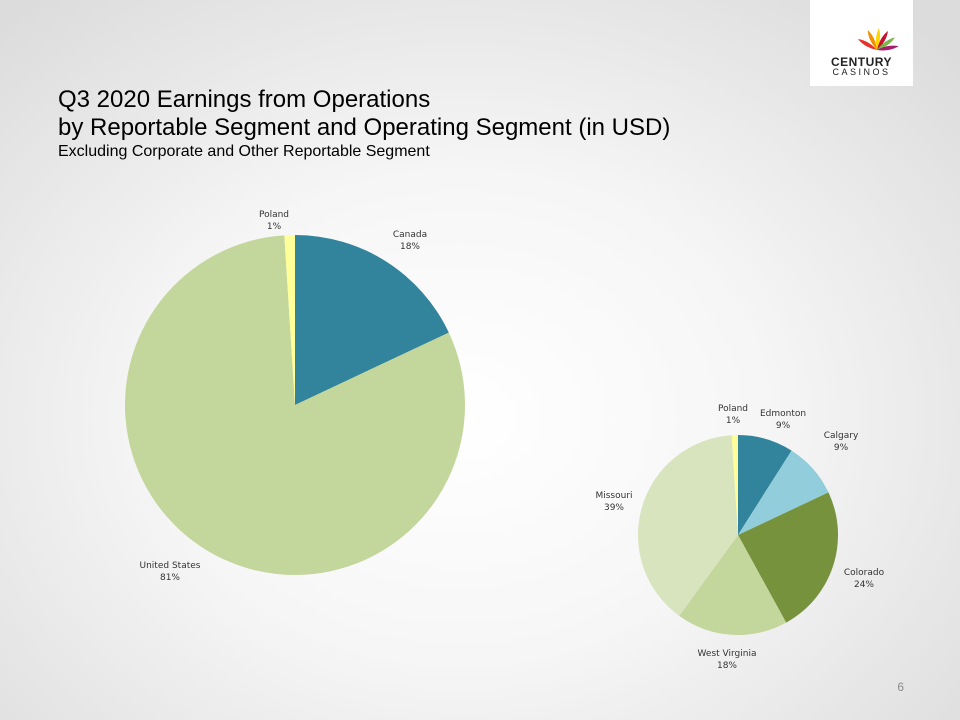 This screenshot has width=960, height=720. Describe the element at coordinates (372, 320) in the screenshot. I see `pie-slice-canada` at that location.